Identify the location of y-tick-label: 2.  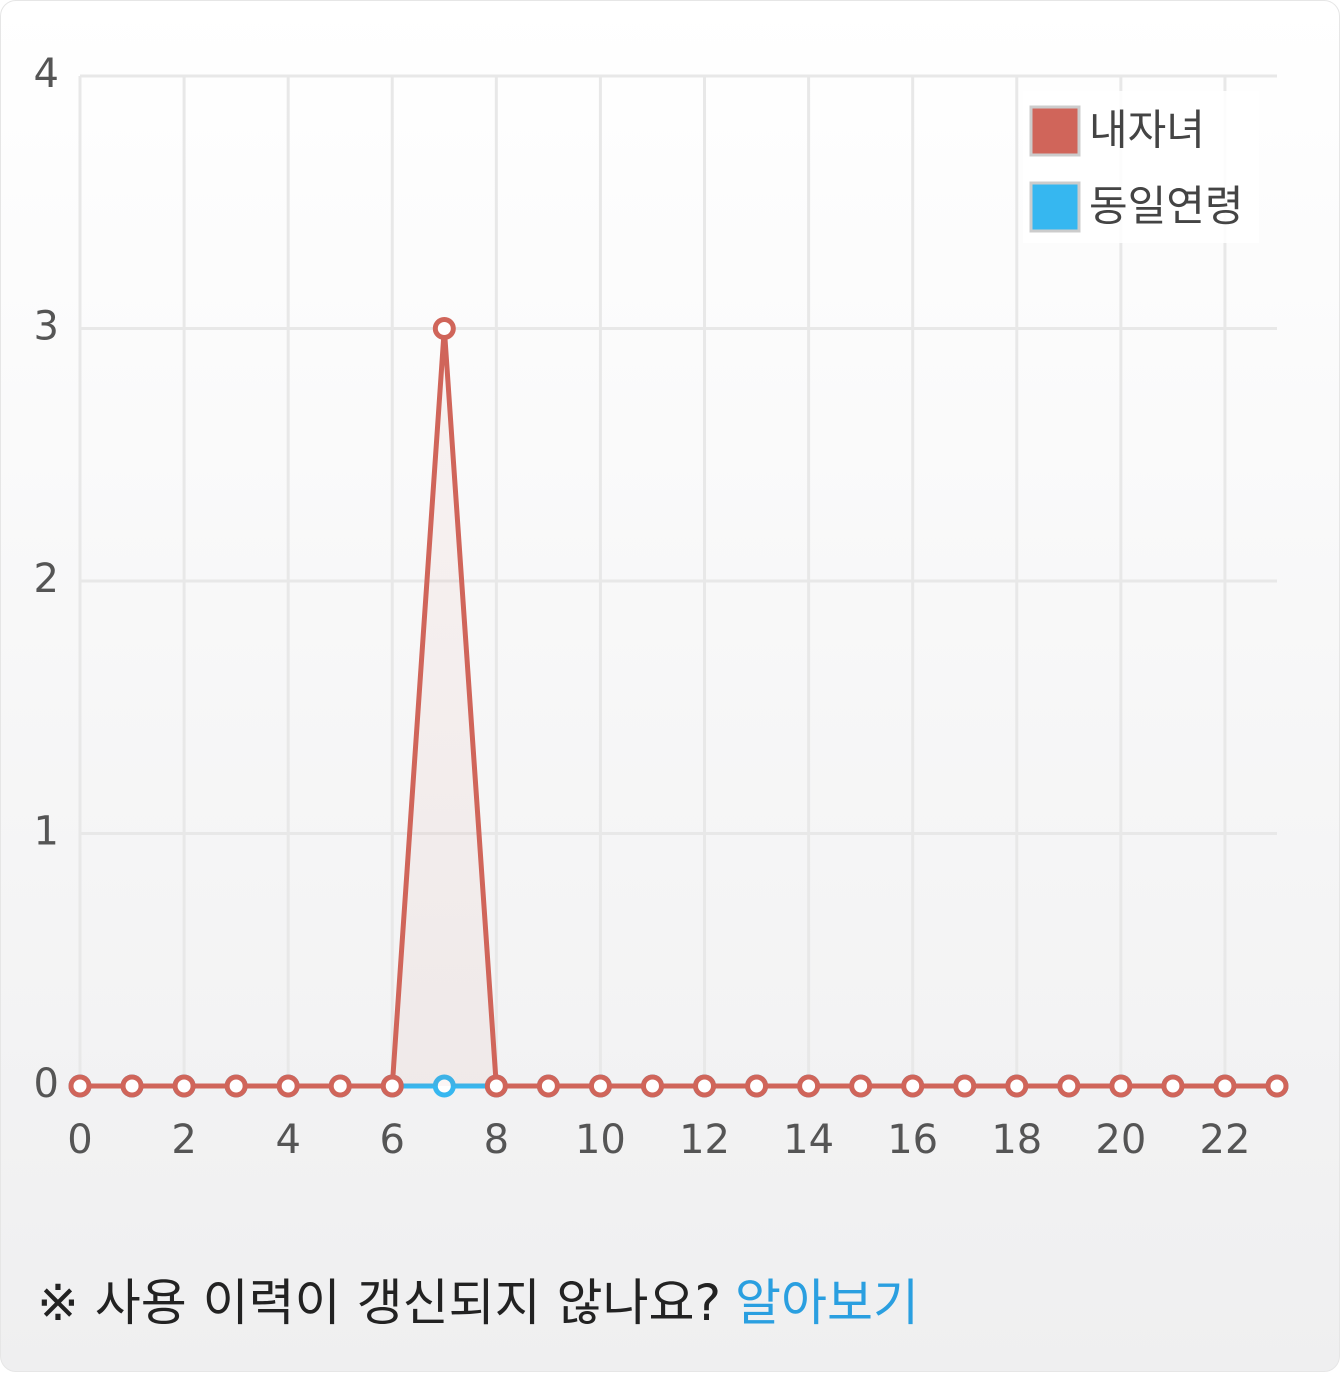
(46, 579).